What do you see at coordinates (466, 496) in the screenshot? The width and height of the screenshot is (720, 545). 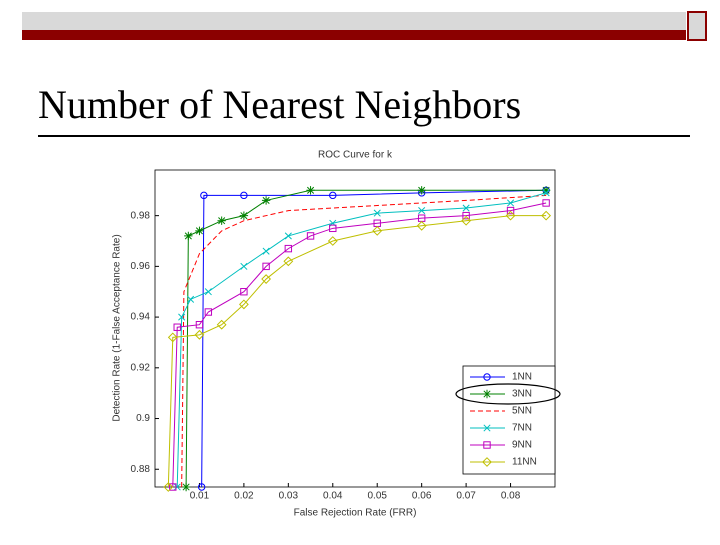 I see `x-tick-label: 0.07` at bounding box center [466, 496].